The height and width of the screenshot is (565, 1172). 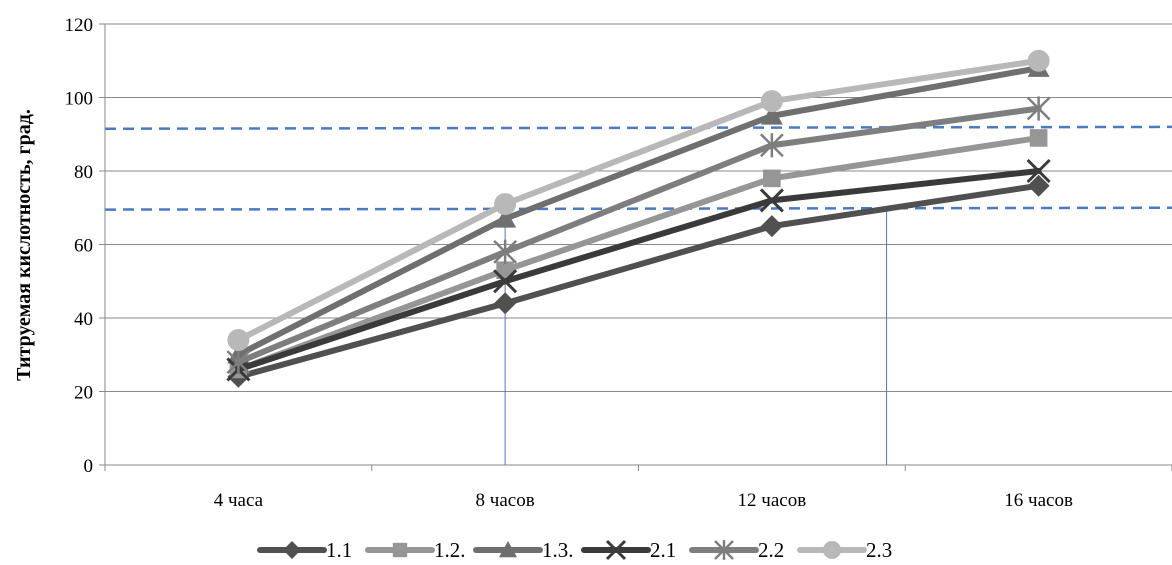 What do you see at coordinates (663, 550) in the screenshot?
I see `legend-label: 2.1` at bounding box center [663, 550].